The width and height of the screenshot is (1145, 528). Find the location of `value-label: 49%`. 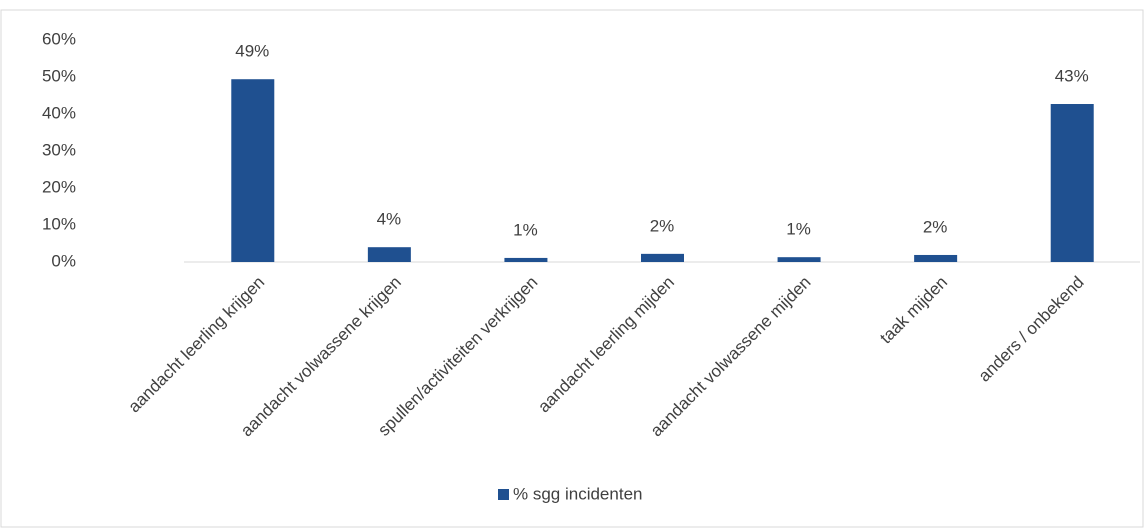

value-label: 49% is located at coordinates (252, 51).